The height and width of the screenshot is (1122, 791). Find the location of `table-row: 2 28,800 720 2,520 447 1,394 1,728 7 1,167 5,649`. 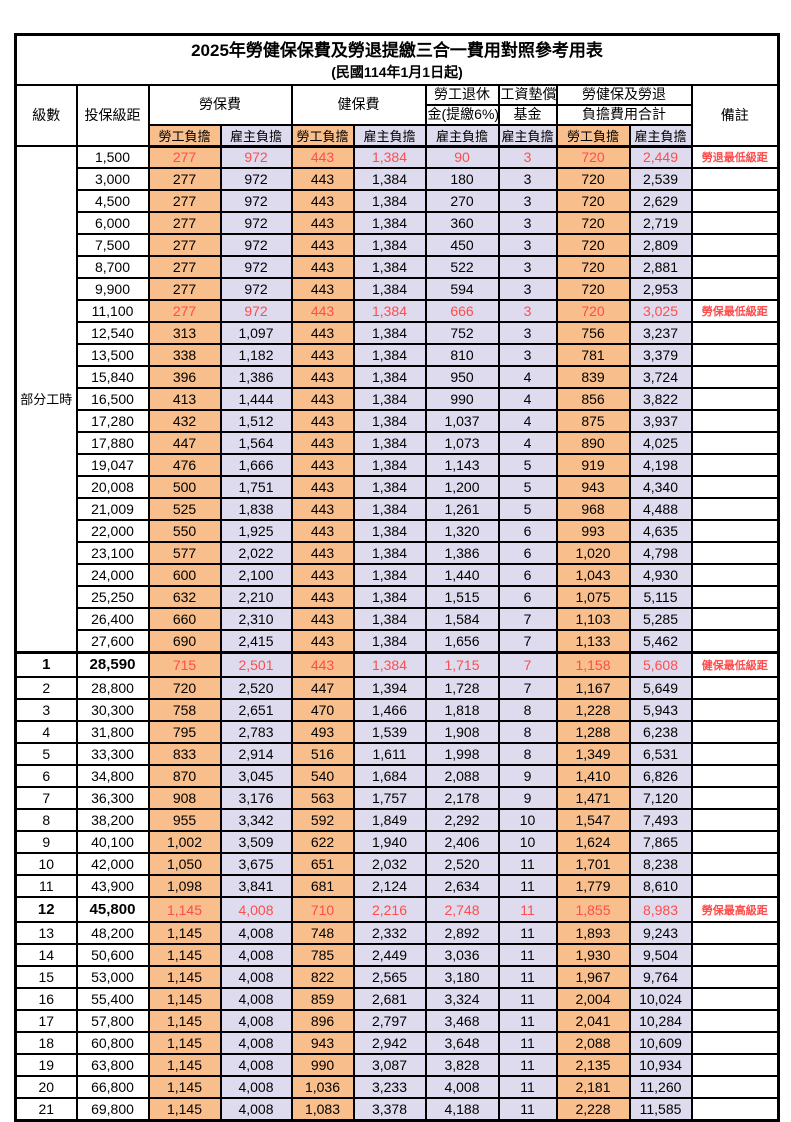

table-row: 2 28,800 720 2,520 447 1,394 1,728 7 1,167 5,649 is located at coordinates (397, 688).